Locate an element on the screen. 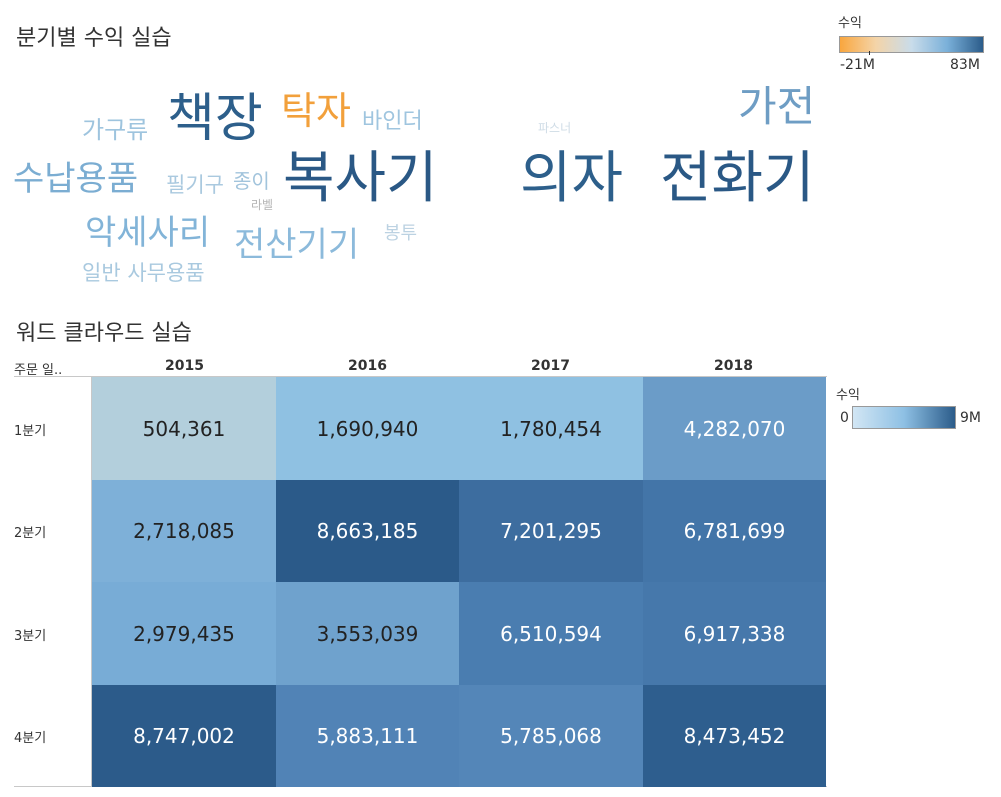 This screenshot has height=797, width=1001. cloud-word: 바인더 is located at coordinates (392, 121).